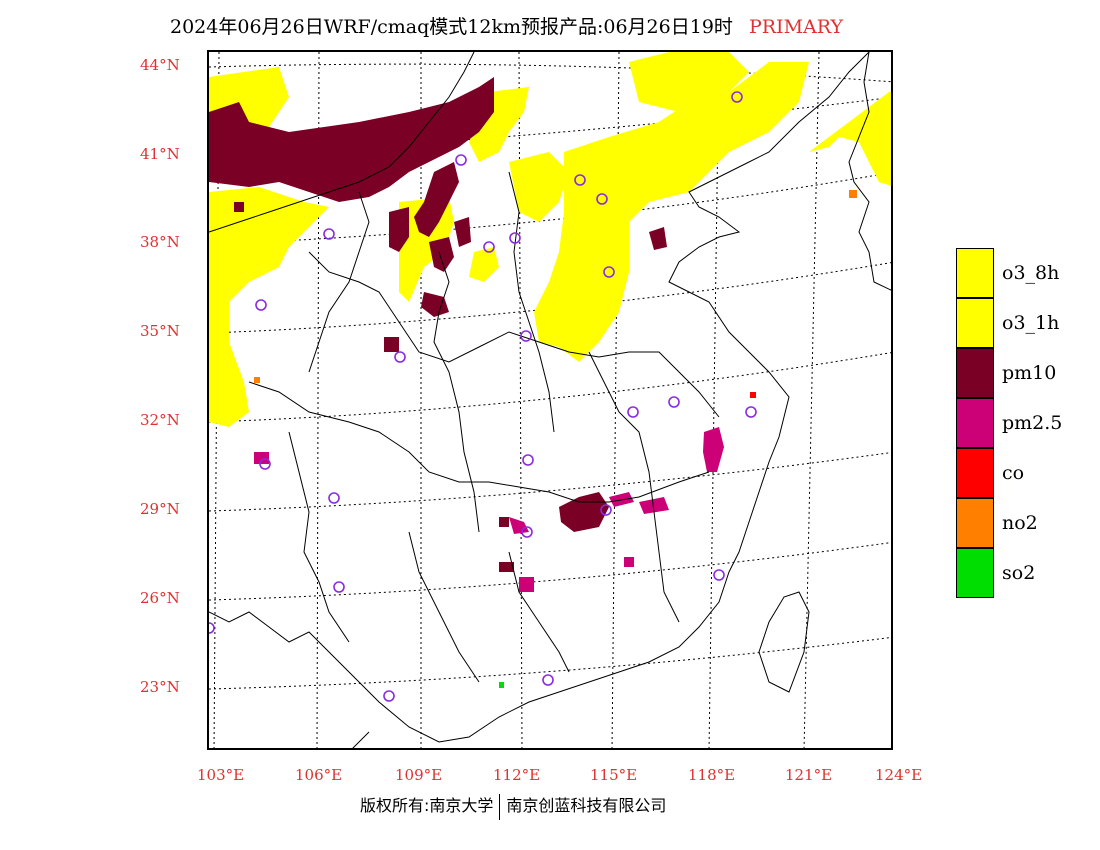  I want to click on pm25-region, so click(489, 509).